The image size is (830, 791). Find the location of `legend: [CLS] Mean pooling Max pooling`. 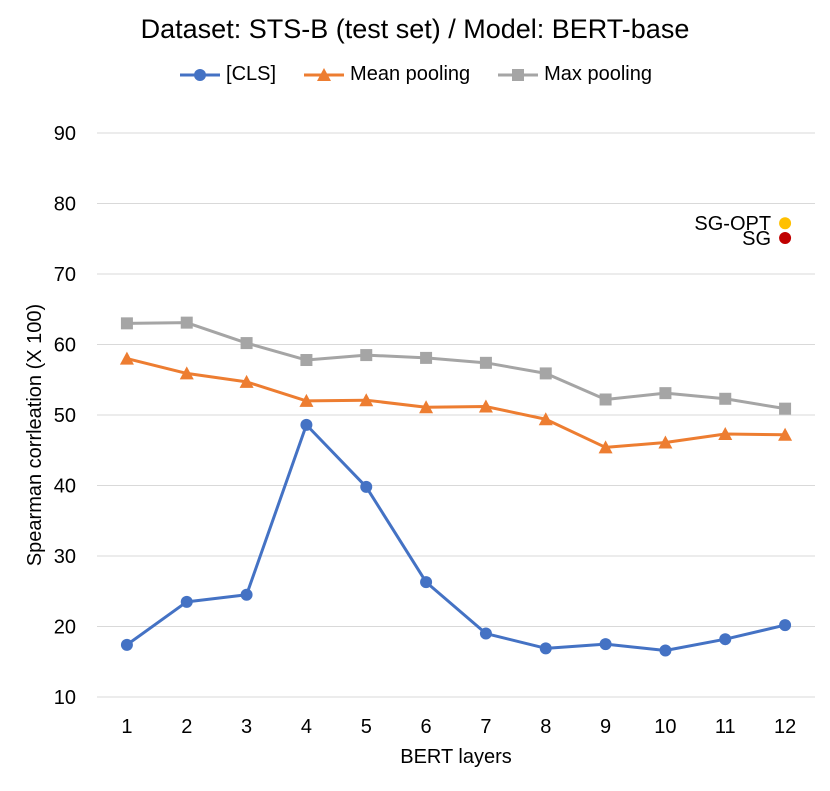

legend: [CLS] Mean pooling Max pooling is located at coordinates (415, 74).